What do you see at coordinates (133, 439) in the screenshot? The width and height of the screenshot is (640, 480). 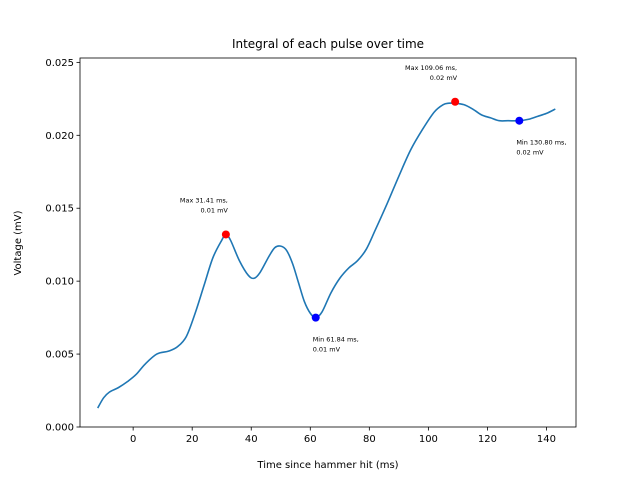 I see `x-tick-label: 0` at bounding box center [133, 439].